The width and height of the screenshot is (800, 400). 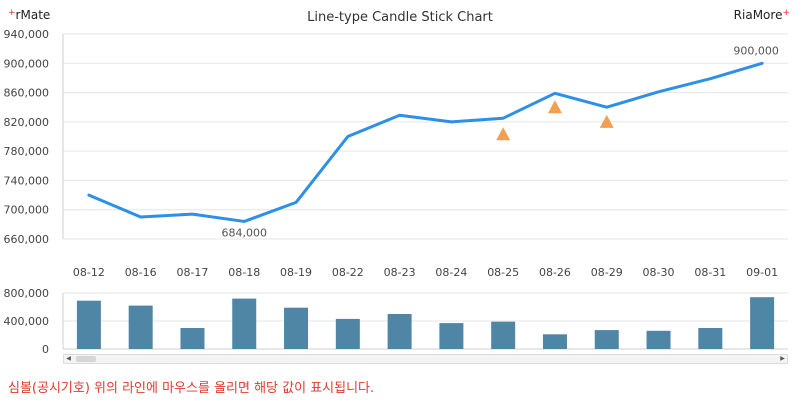 I want to click on scroll-left-arrow-icon: ◀, so click(x=68, y=358).